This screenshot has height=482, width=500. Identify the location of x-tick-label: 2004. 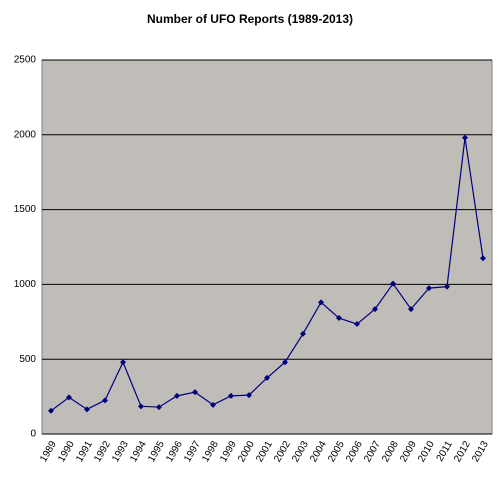
(318, 451).